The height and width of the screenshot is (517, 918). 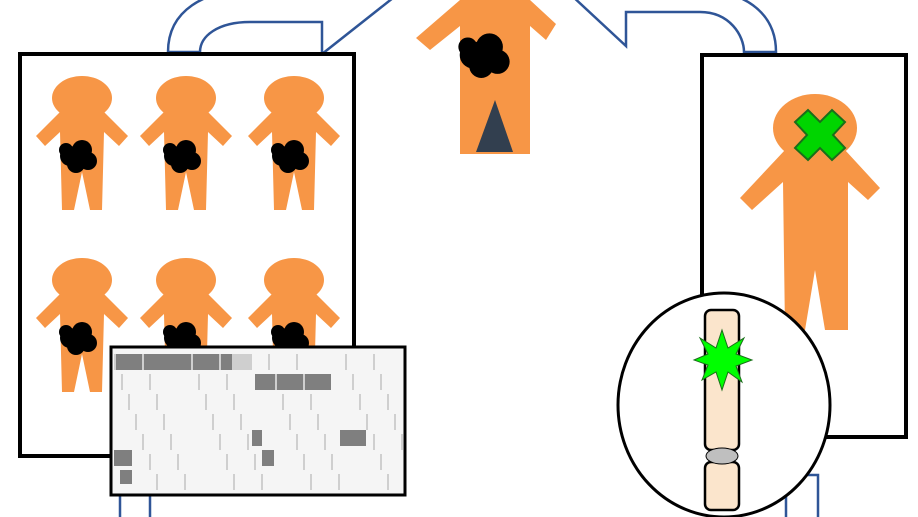 What do you see at coordinates (135, 505) in the screenshot?
I see `cycle-arrow-bottom-left` at bounding box center [135, 505].